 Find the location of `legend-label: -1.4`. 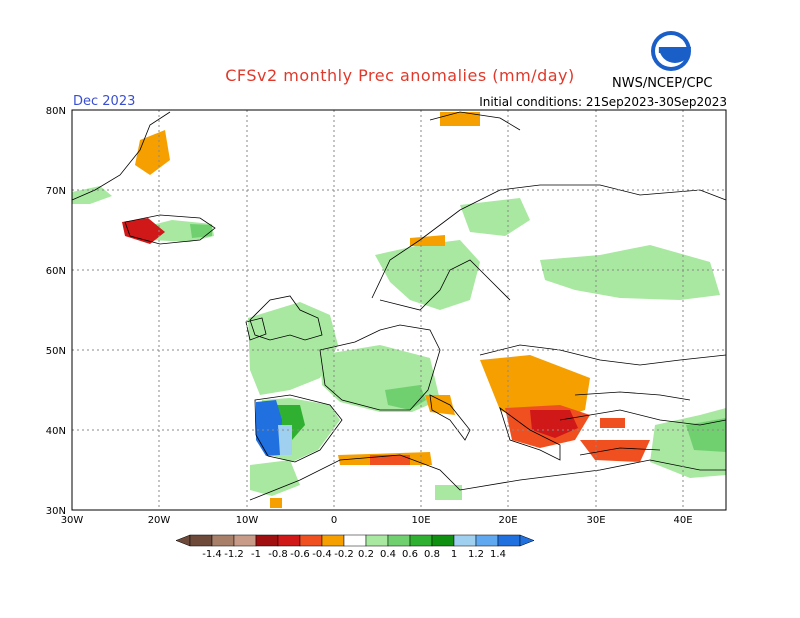

legend-label: -1.4 is located at coordinates (212, 554).